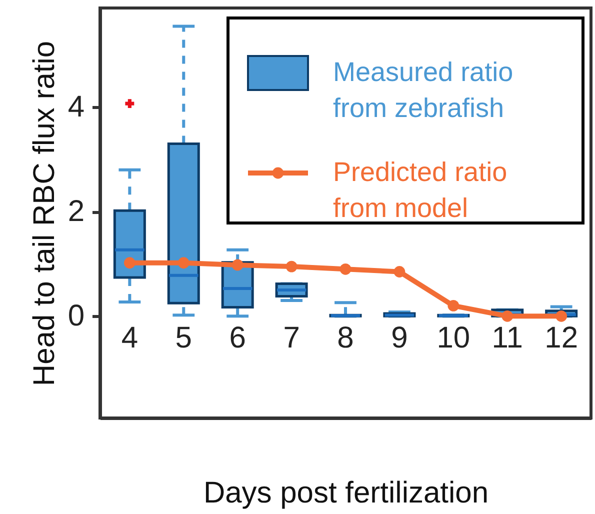  Describe the element at coordinates (420, 190) in the screenshot. I see `legend-label: Predicted ratio from model` at that location.